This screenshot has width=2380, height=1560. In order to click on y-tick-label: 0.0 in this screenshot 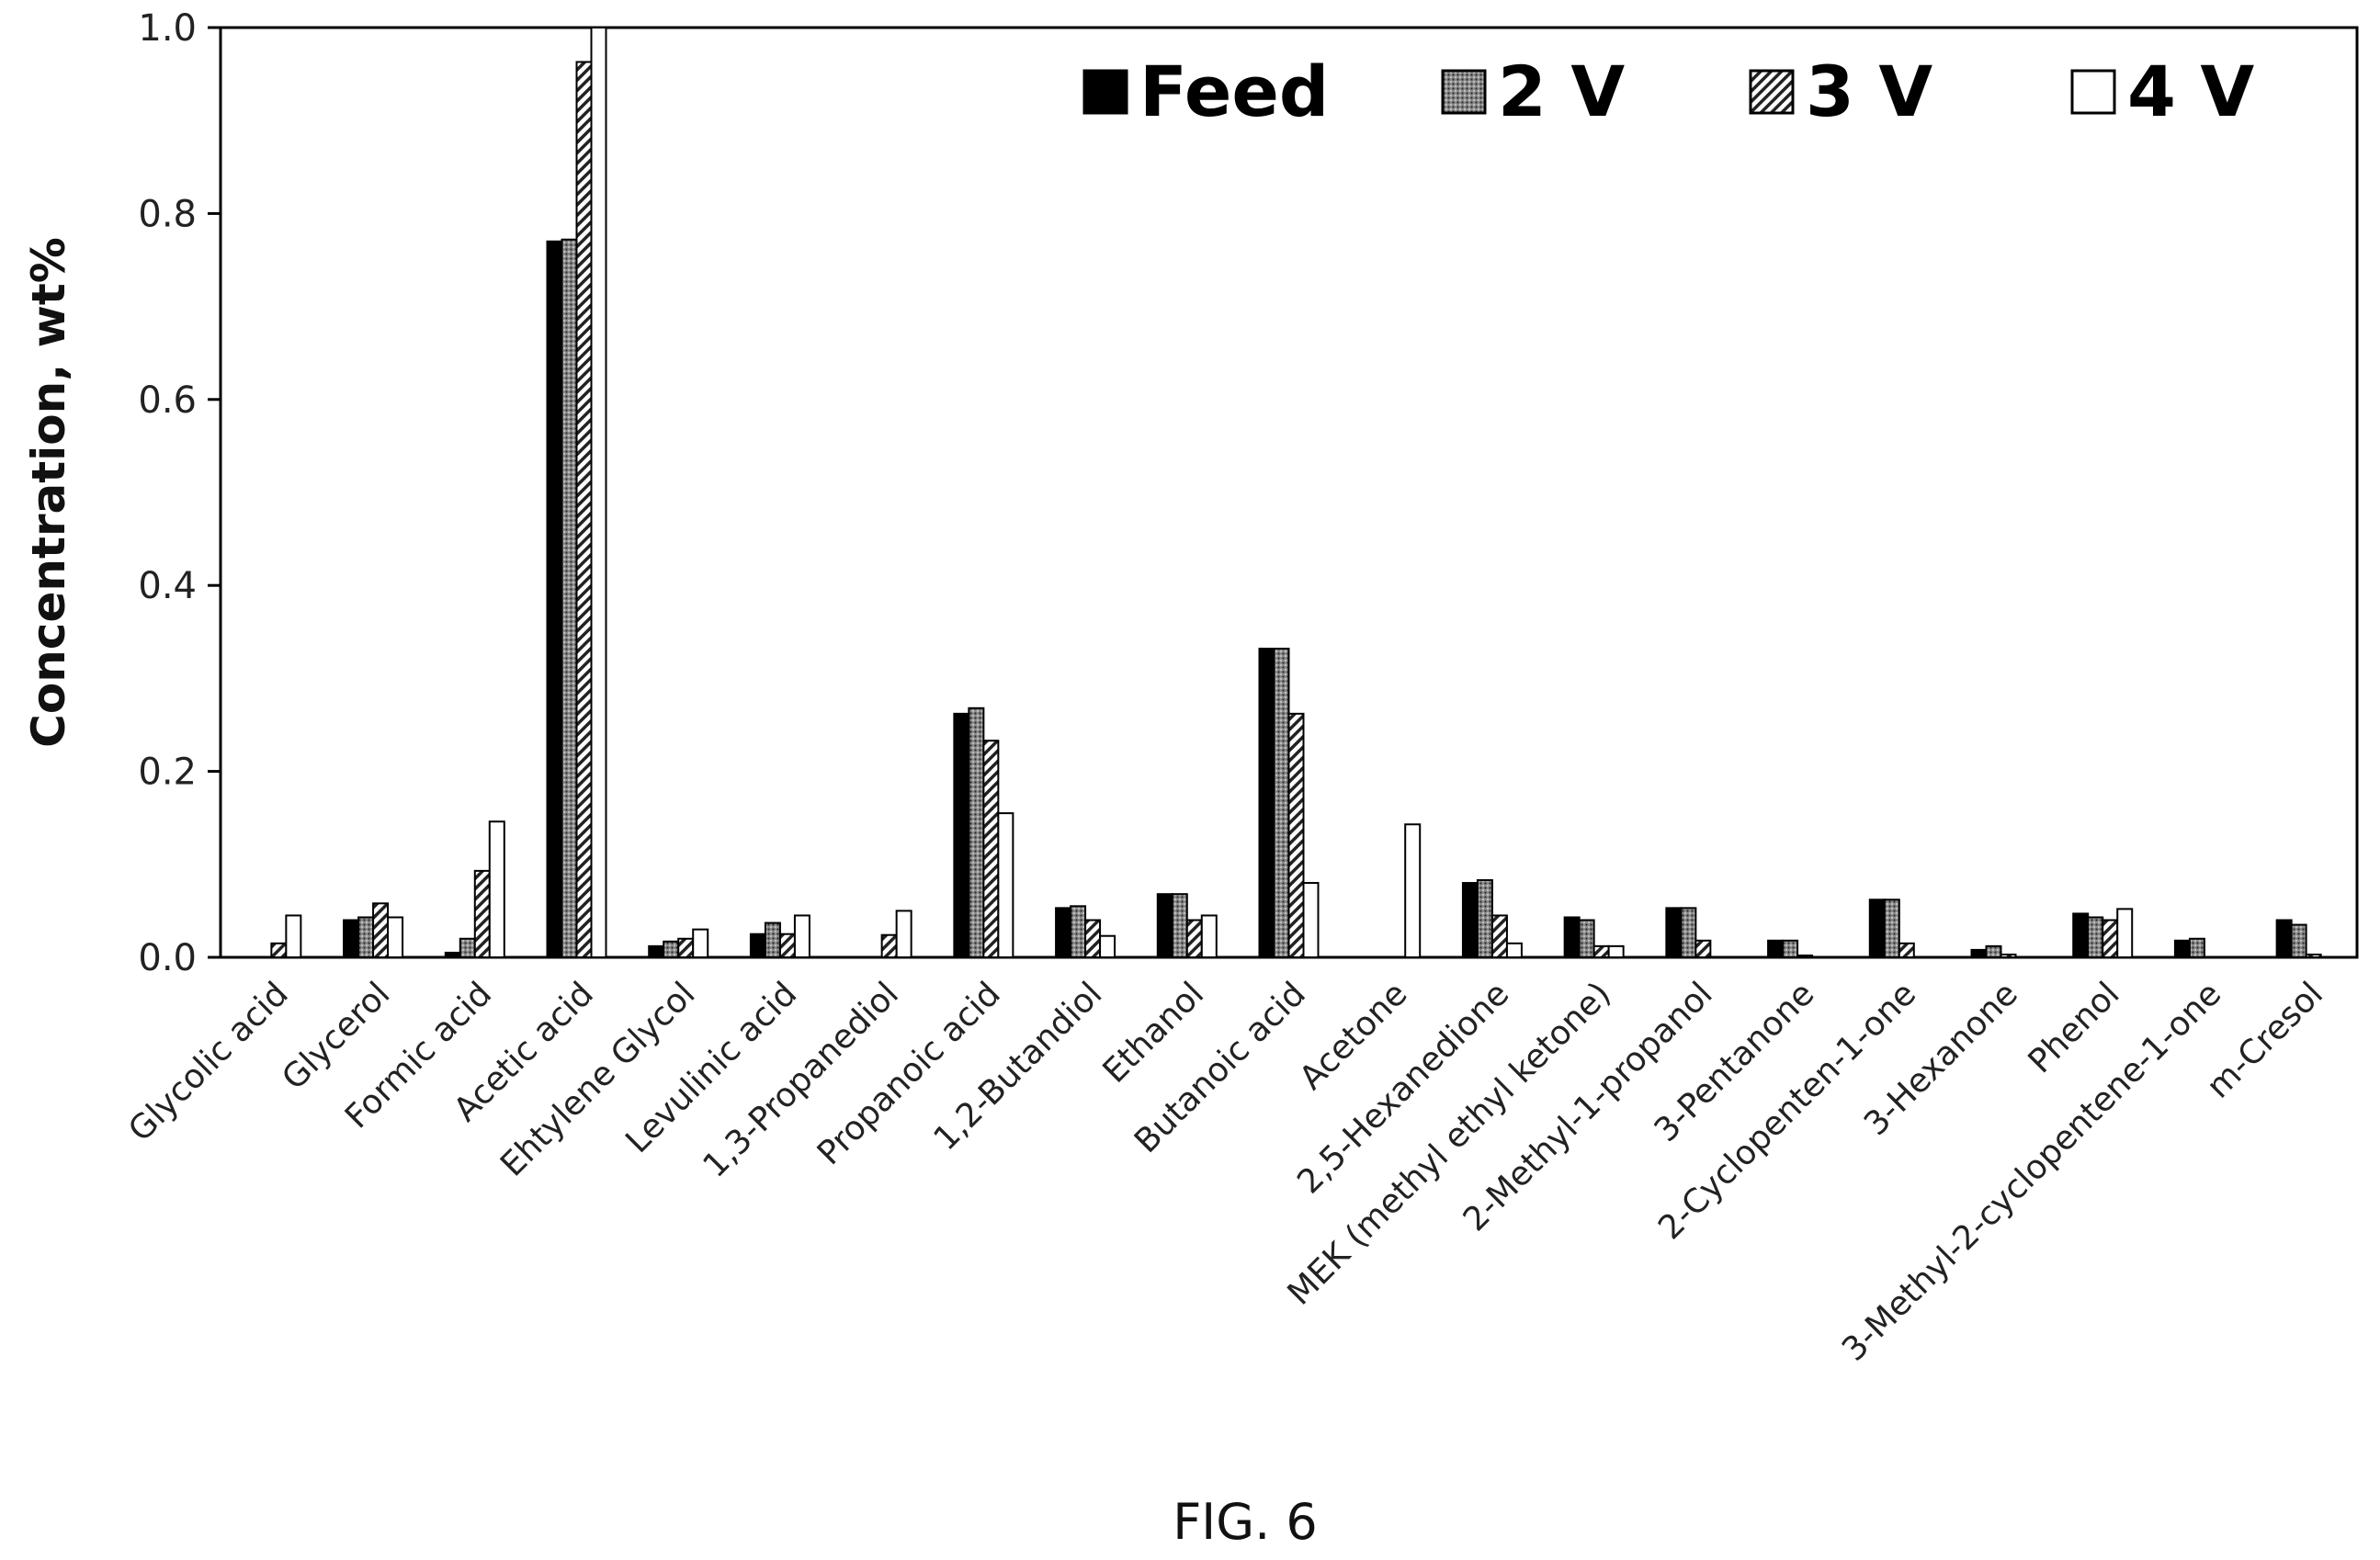, I will do `click(167, 958)`.